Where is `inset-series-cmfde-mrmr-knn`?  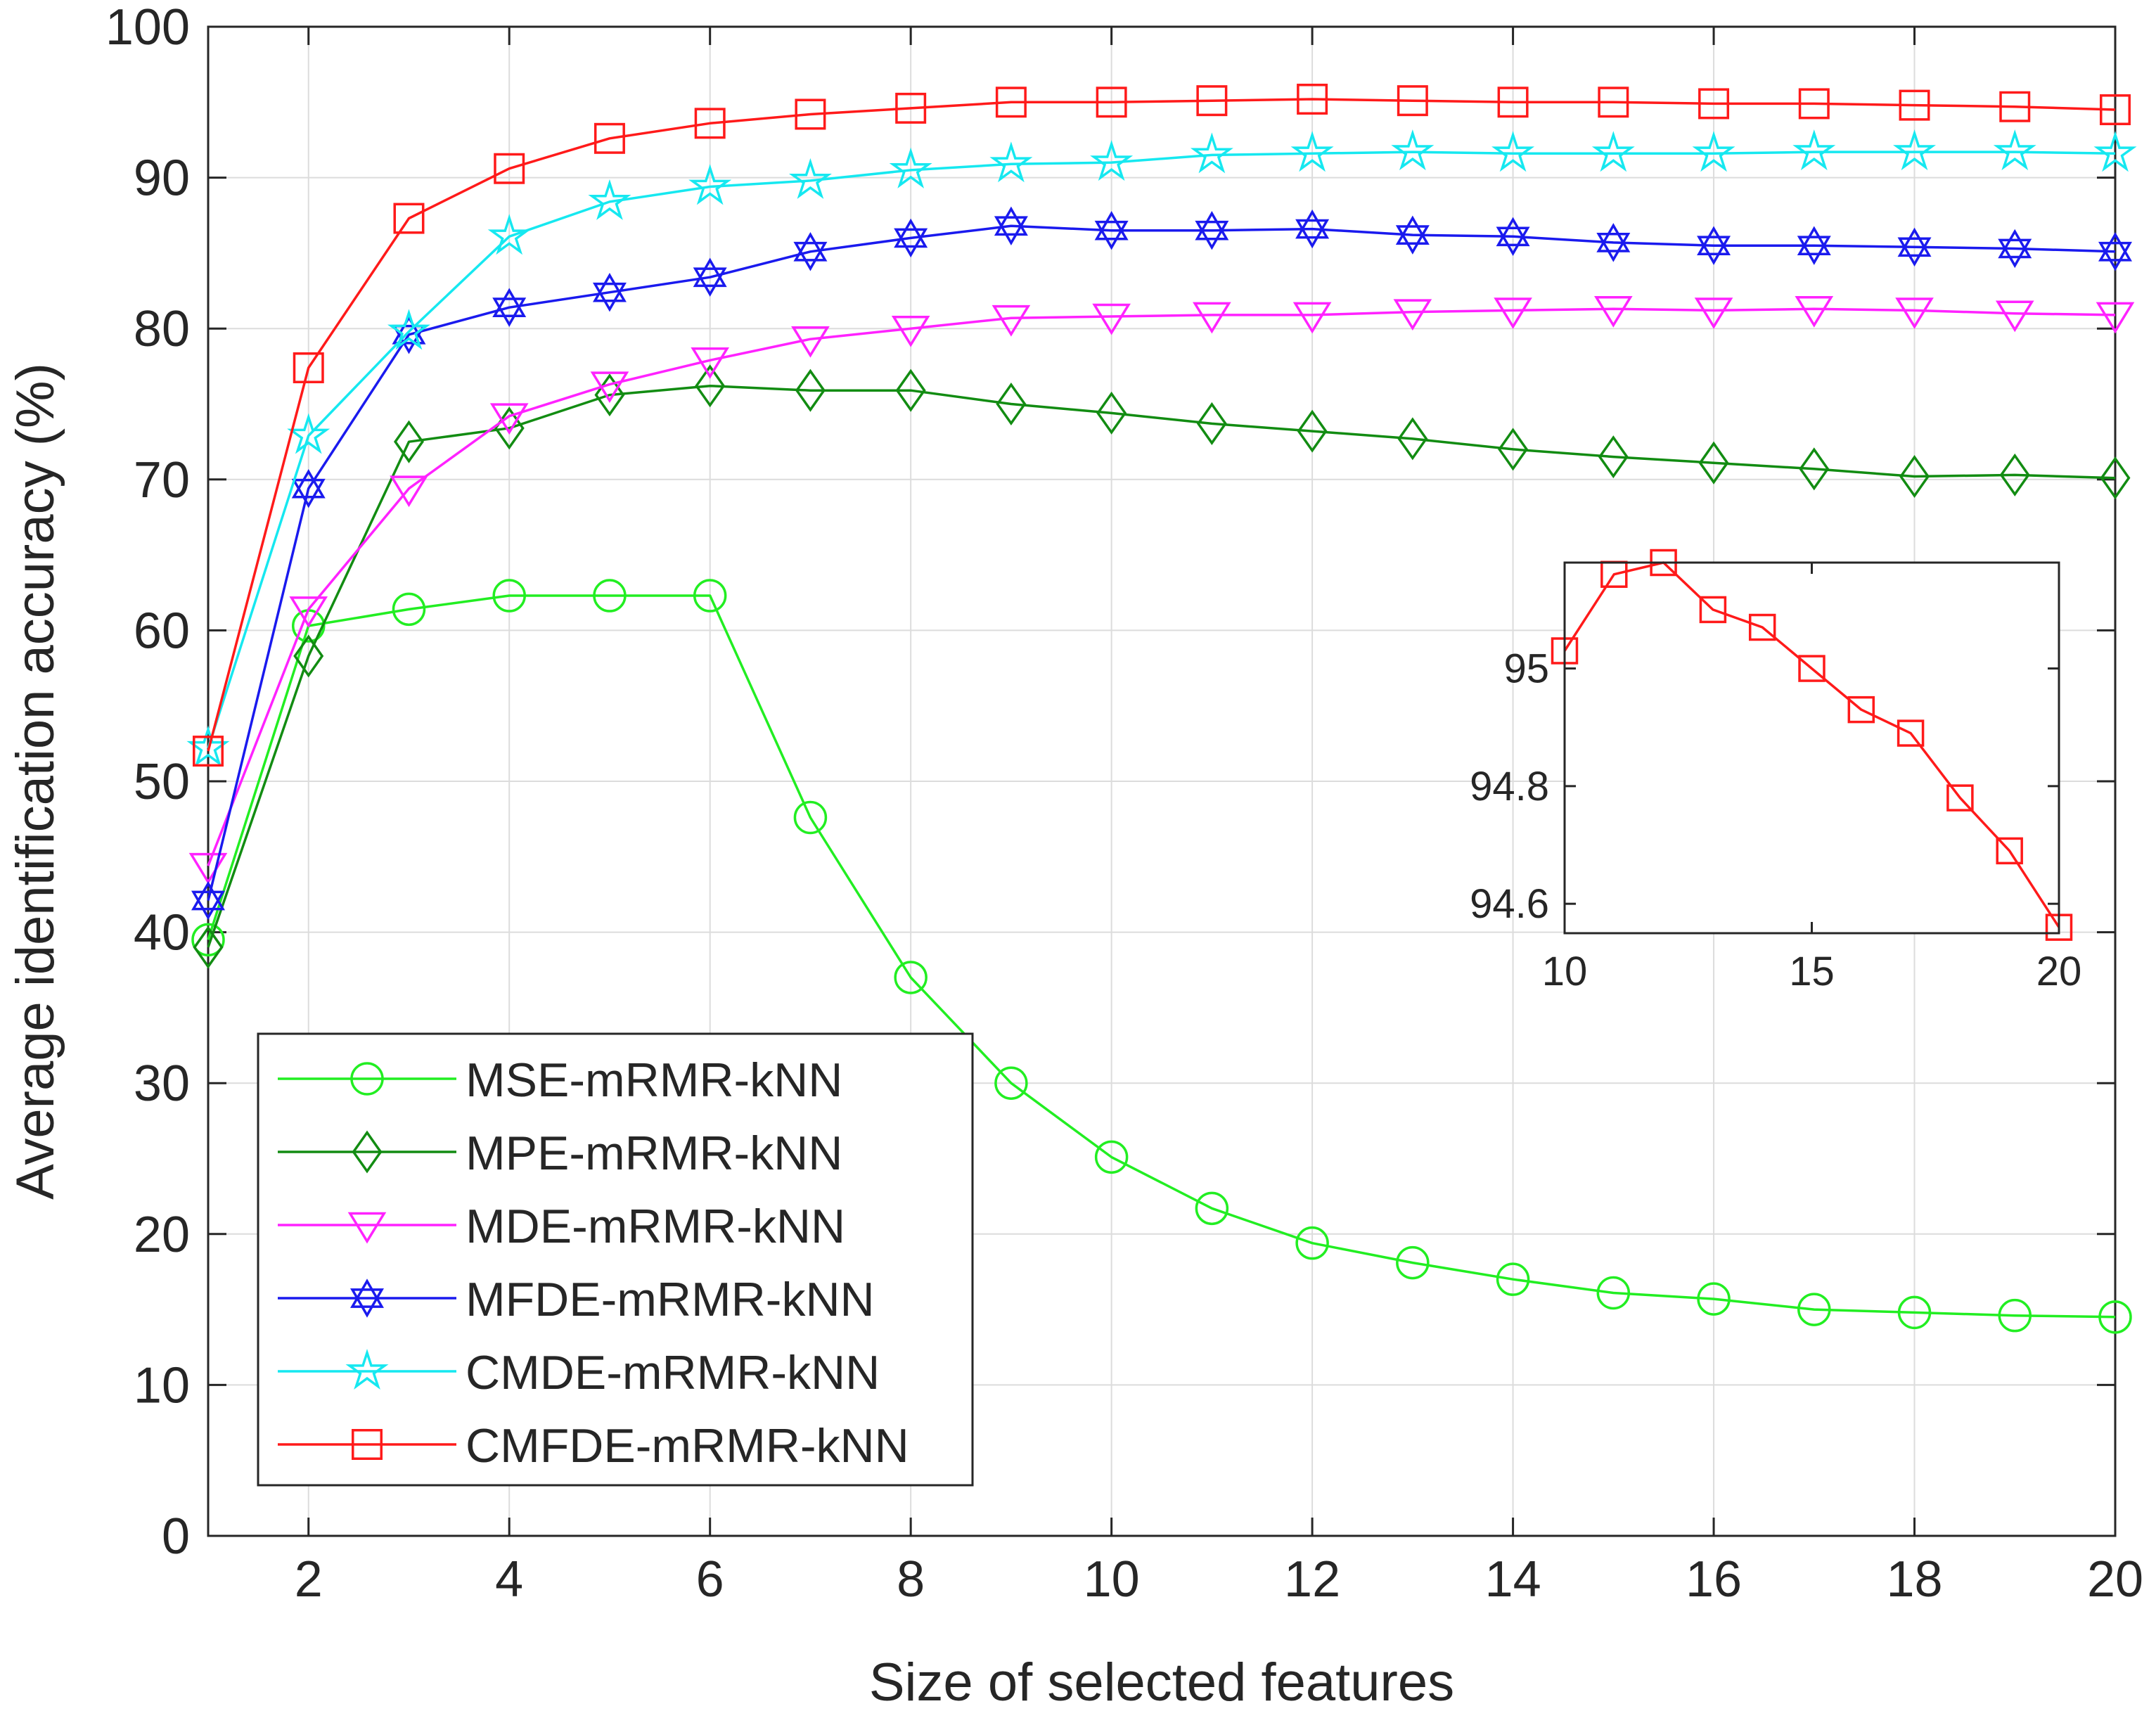 inset-series-cmfde-mrmr-knn is located at coordinates (1812, 745).